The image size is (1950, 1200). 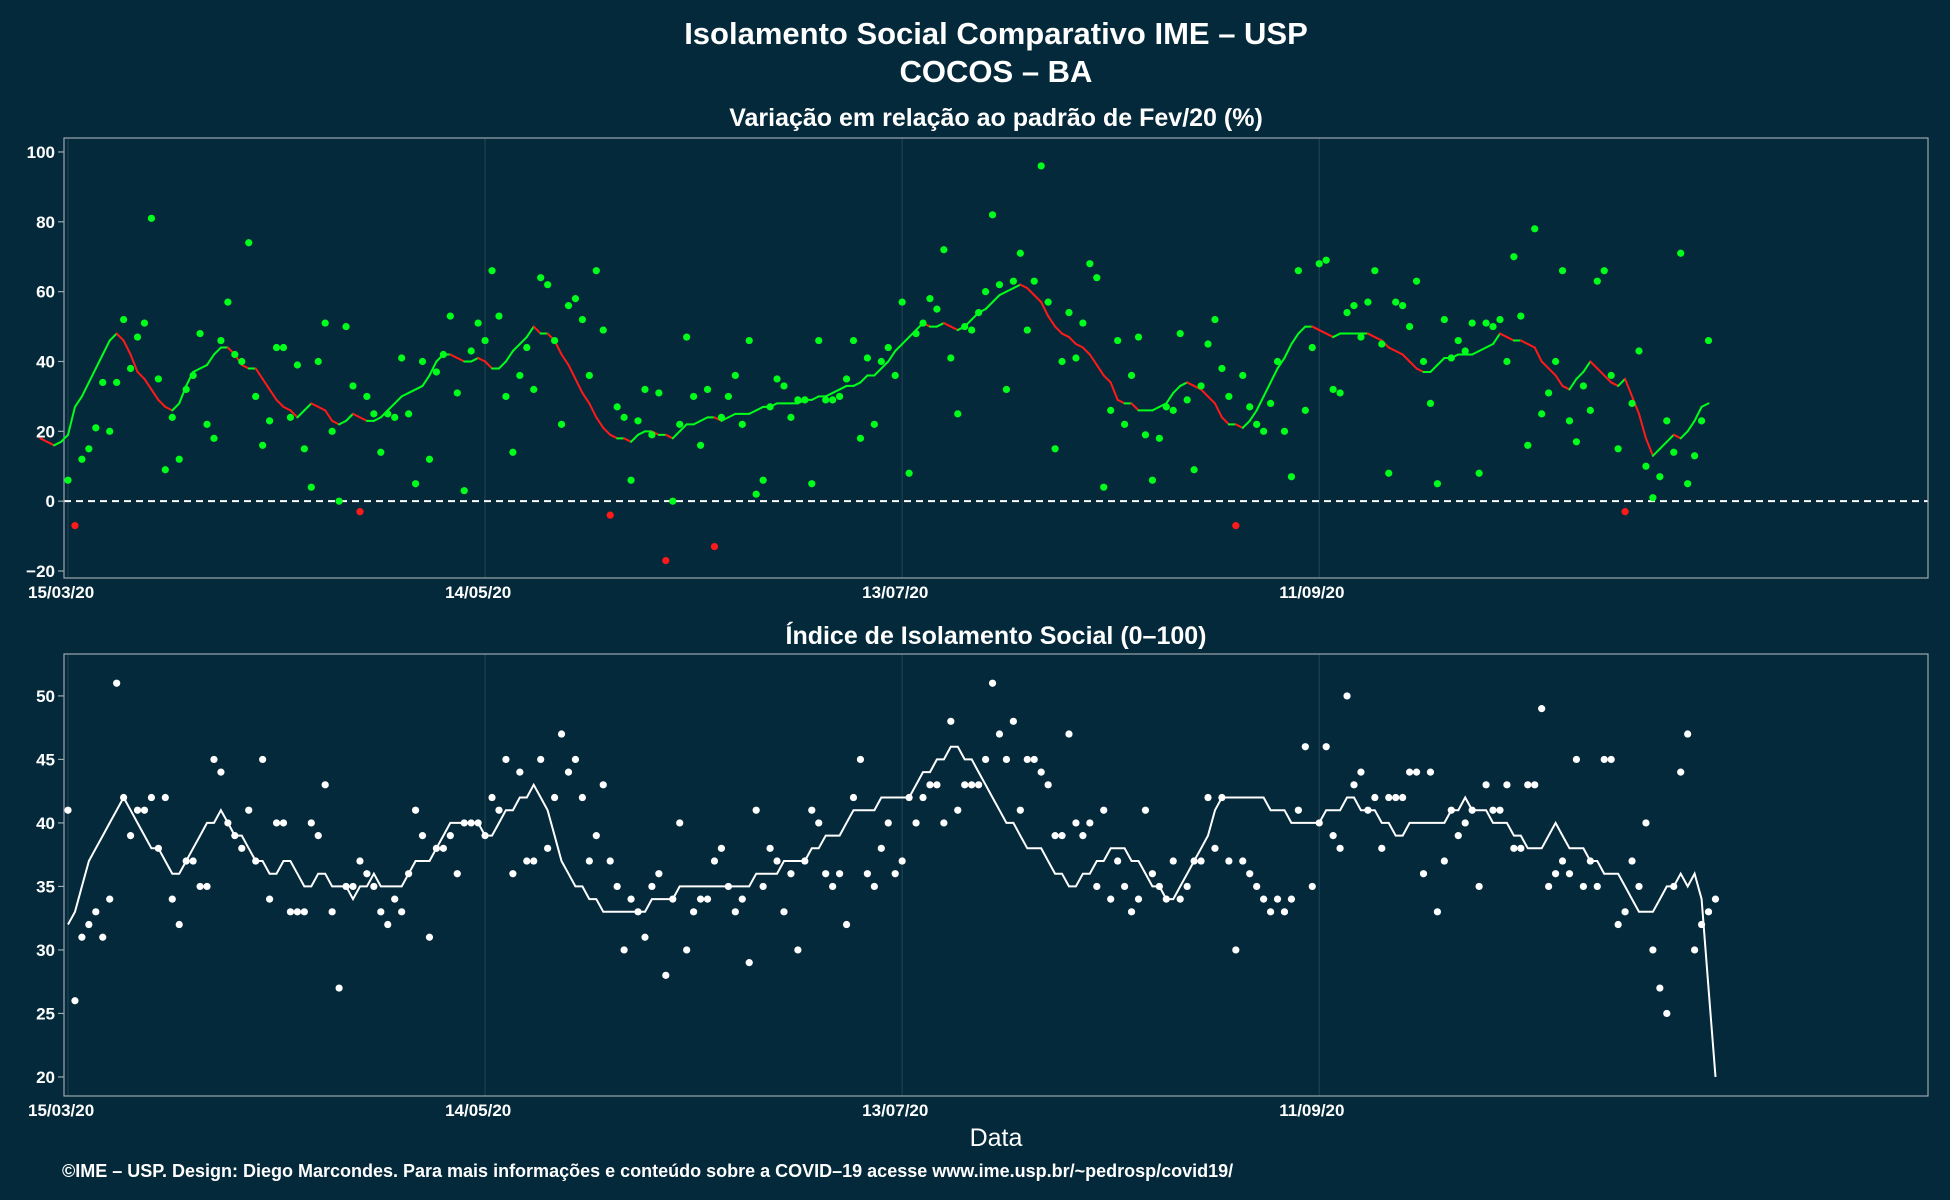 What do you see at coordinates (45, 950) in the screenshot?
I see `y-tick-label: 30` at bounding box center [45, 950].